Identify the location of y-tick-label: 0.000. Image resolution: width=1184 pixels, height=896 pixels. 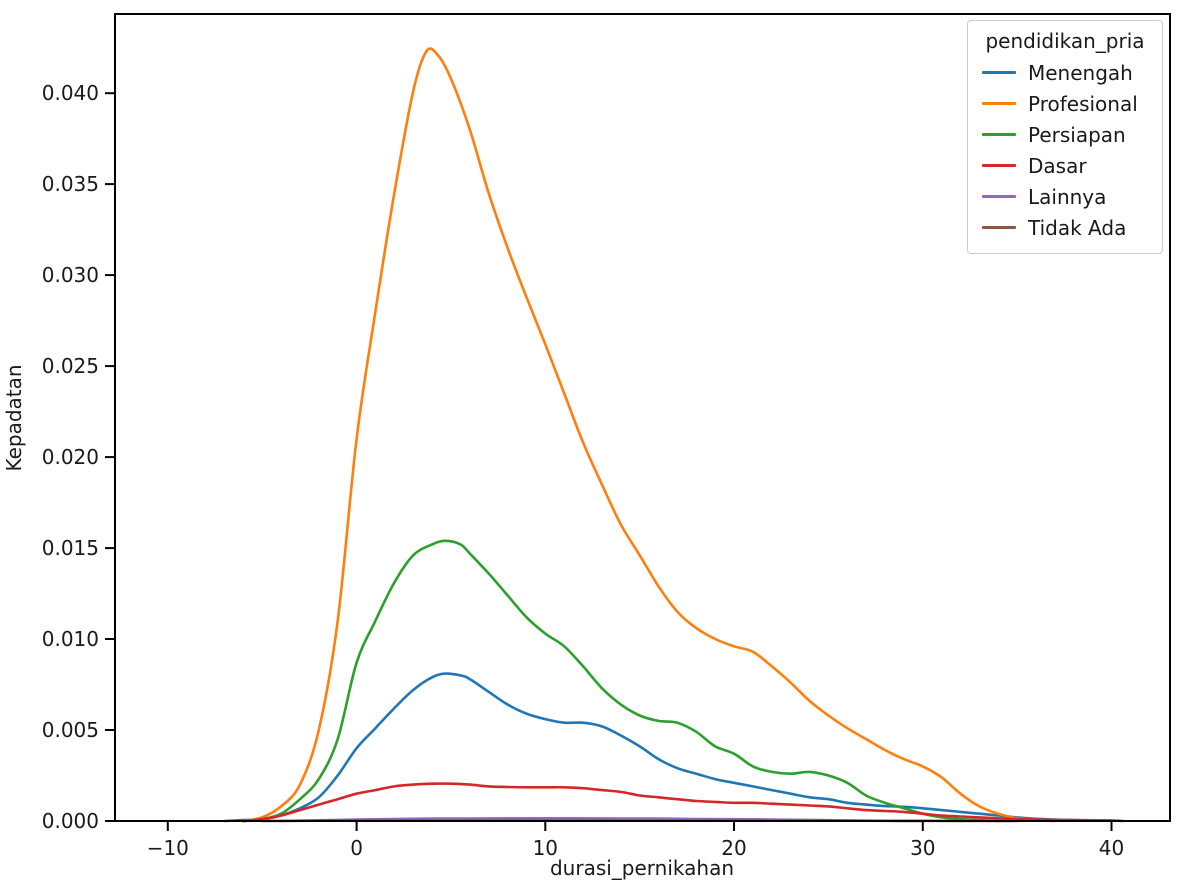
(70, 821).